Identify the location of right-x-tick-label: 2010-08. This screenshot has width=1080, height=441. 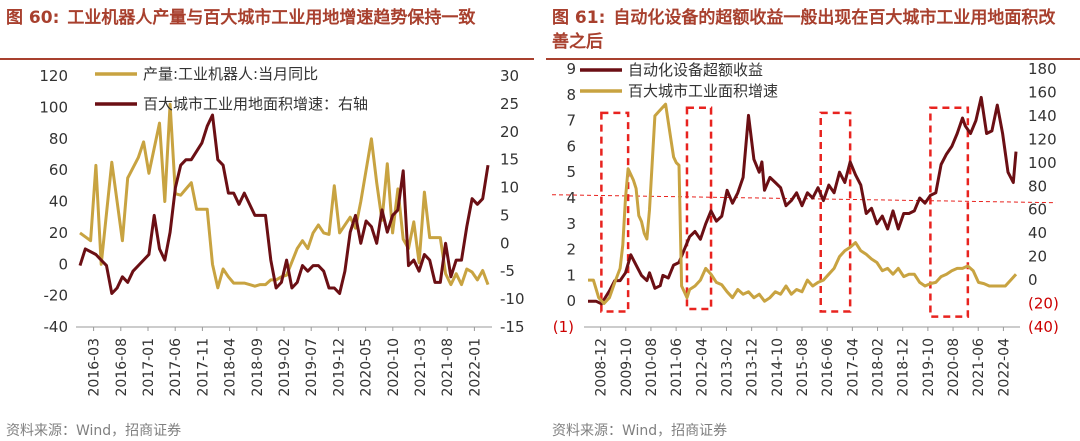
(652, 367).